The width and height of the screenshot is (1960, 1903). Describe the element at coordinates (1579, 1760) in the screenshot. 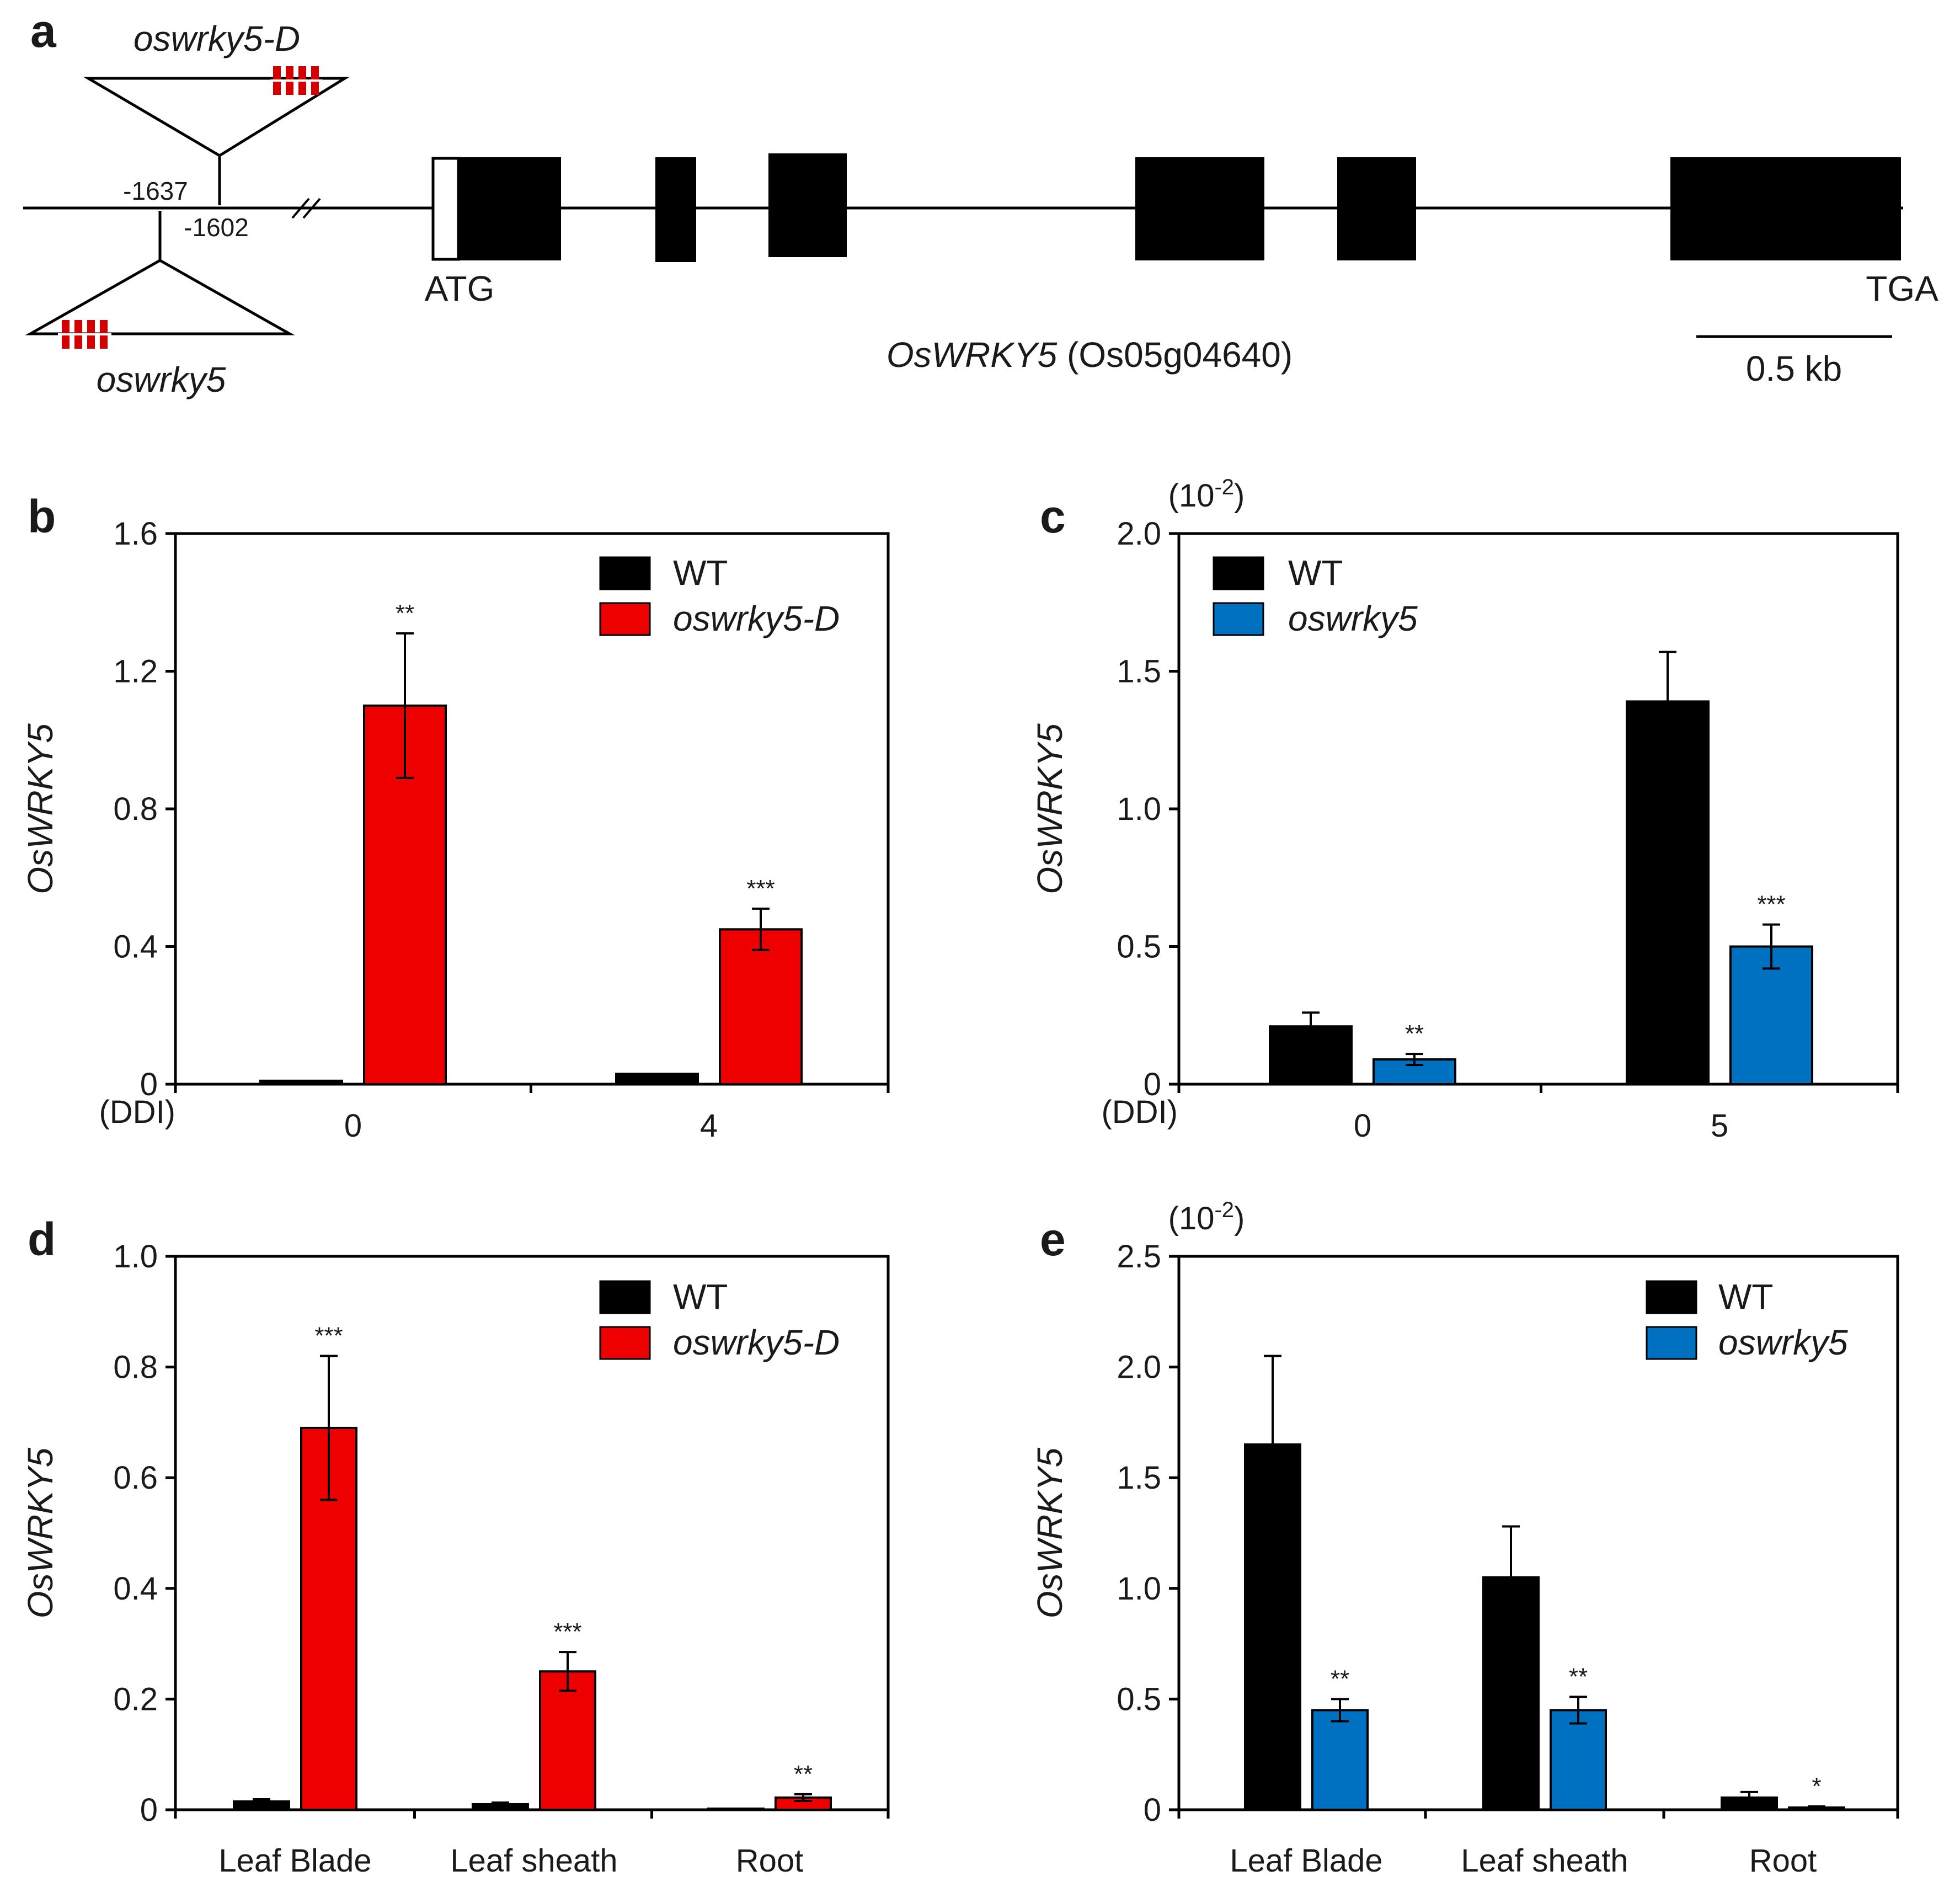

I see `bar-oswrky5-leaf-sheath` at that location.